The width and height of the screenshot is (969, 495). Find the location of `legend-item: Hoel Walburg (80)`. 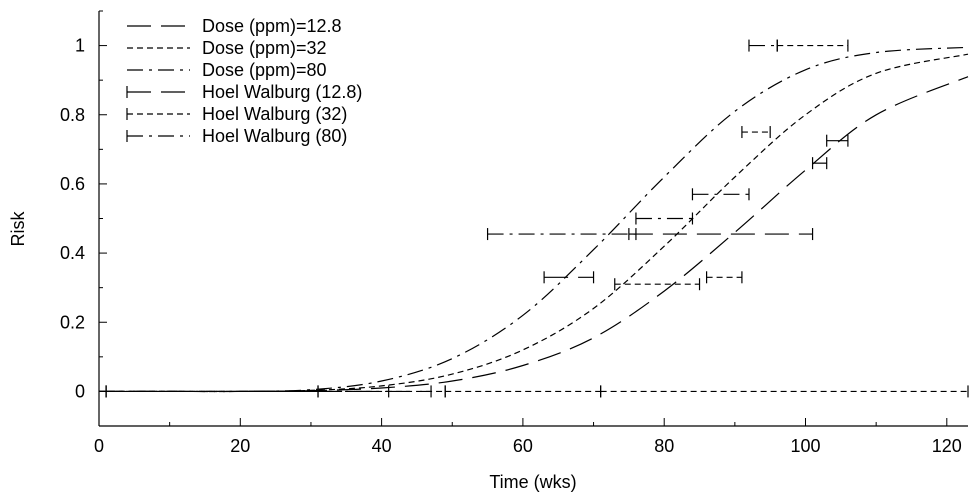

legend-item: Hoel Walburg (80) is located at coordinates (236, 136).